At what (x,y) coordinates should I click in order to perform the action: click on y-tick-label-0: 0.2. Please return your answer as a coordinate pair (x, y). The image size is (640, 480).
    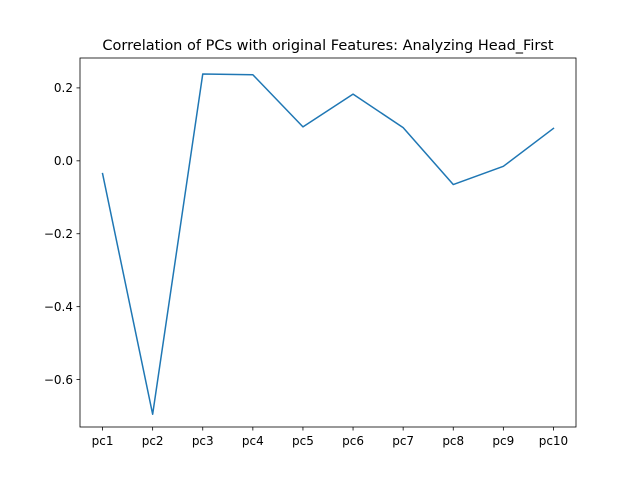
    Looking at the image, I should click on (63, 88).